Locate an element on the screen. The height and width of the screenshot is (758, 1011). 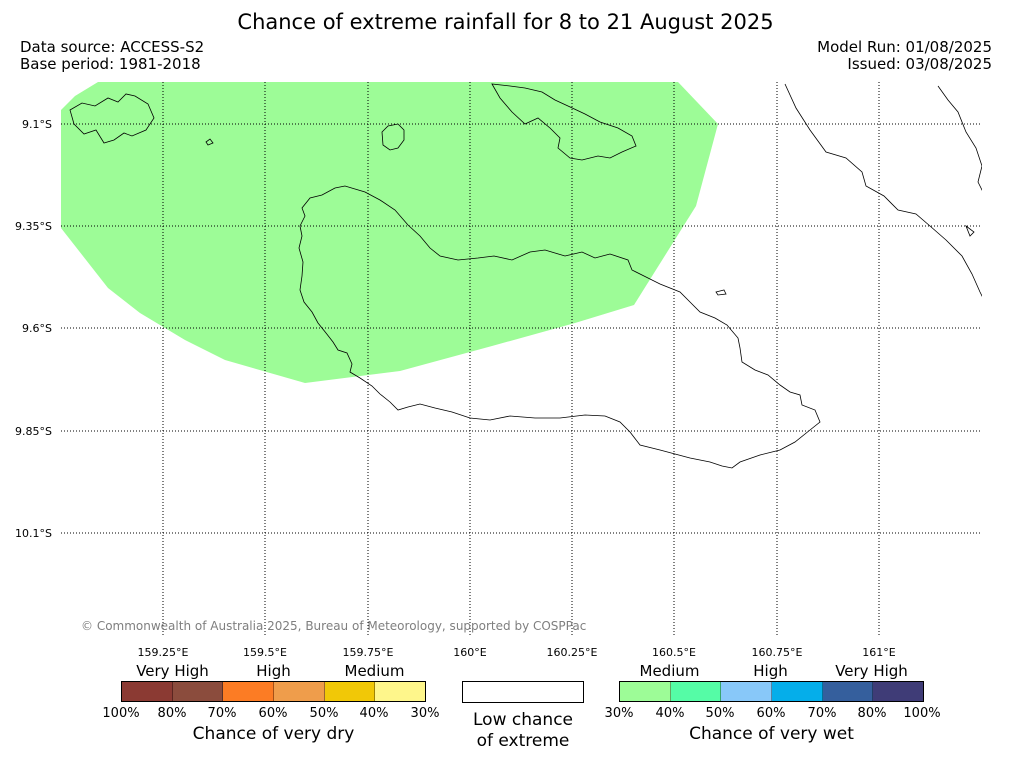
wet-colorbar is located at coordinates (771, 691).